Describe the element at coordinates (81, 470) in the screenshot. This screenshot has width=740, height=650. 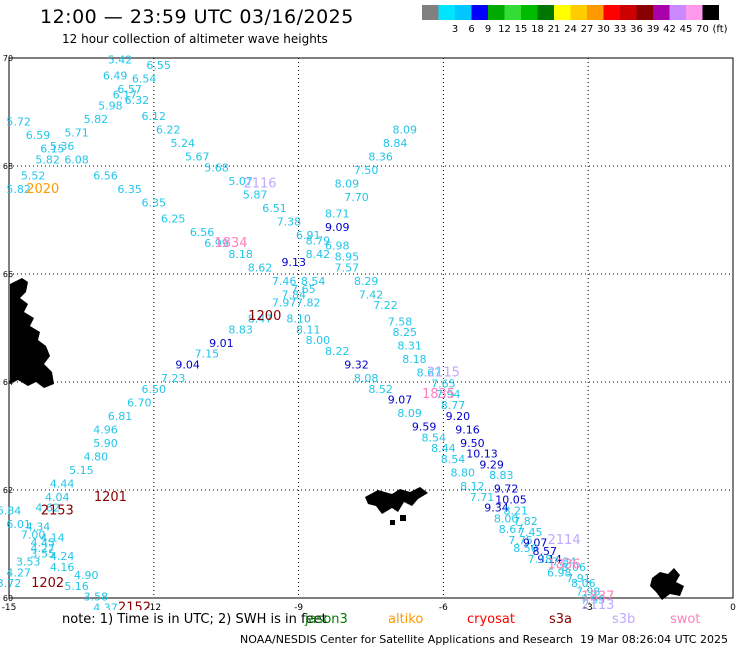
I see `wave-height-label: 5.15` at that location.